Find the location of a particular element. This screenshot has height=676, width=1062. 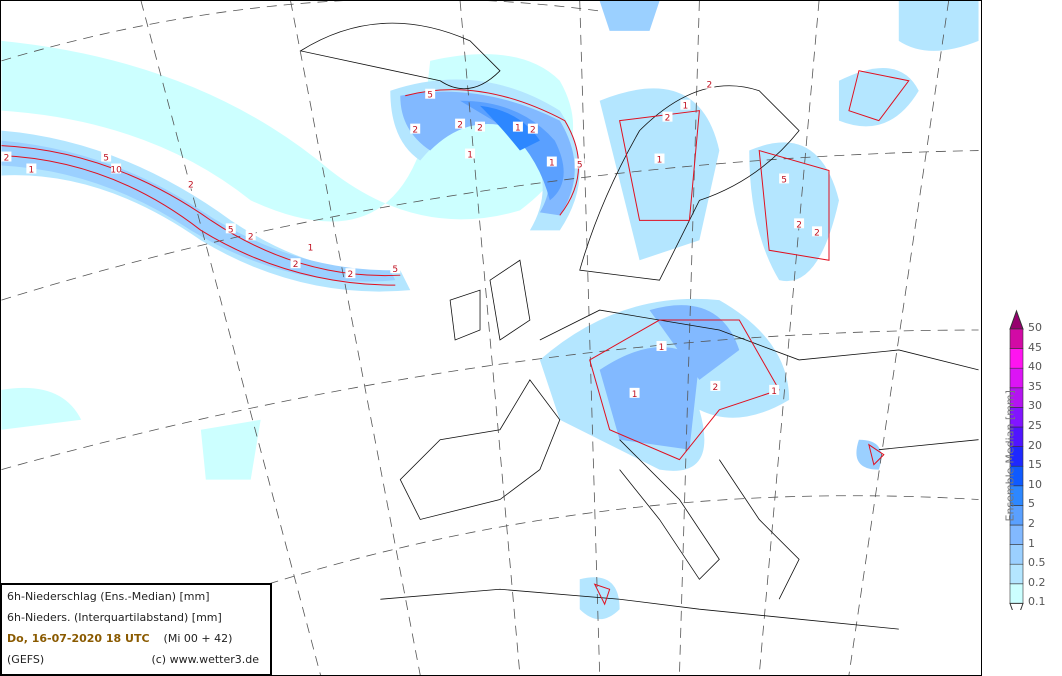

legend-label: 20 is located at coordinates (1035, 445).